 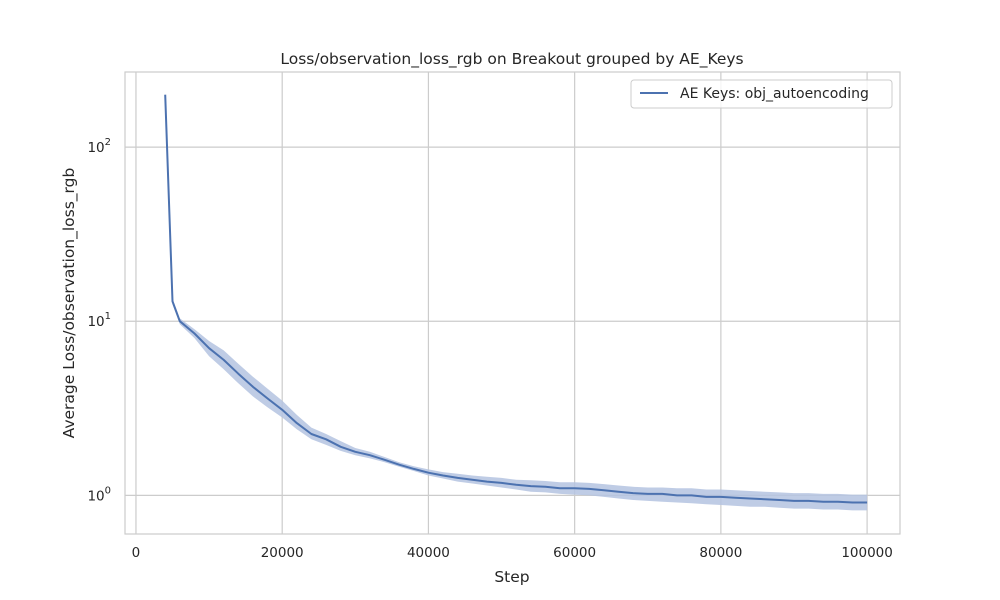 What do you see at coordinates (774, 94) in the screenshot?
I see `legend-entry-label: AE Keys: obj_autoencoding` at bounding box center [774, 94].